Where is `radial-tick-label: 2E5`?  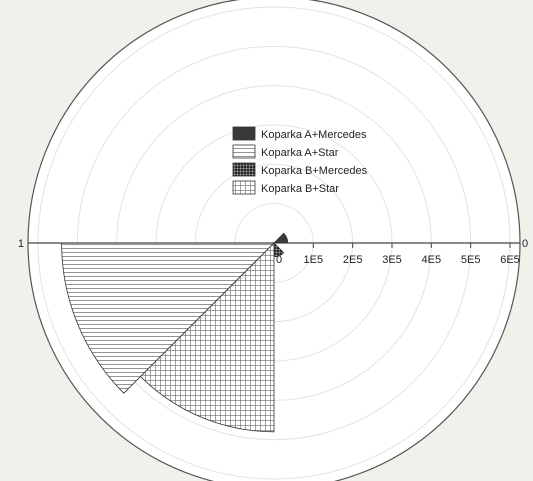 radial-tick-label: 2E5 is located at coordinates (353, 260).